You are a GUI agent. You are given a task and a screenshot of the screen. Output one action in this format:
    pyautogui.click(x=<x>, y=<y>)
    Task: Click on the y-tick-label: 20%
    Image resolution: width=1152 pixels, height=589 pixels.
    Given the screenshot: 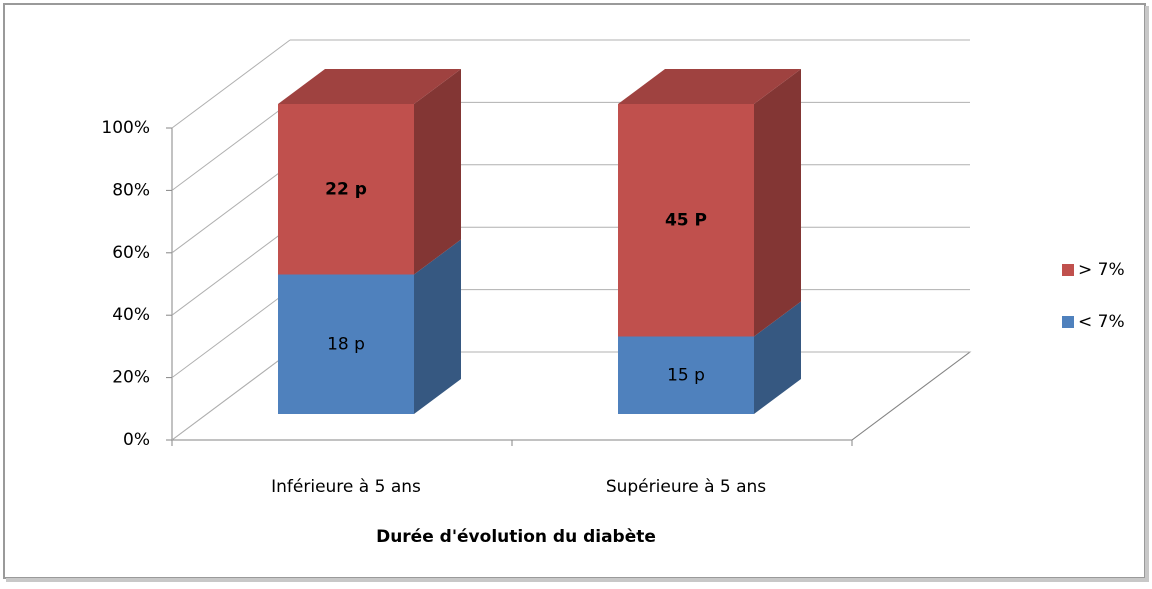 What is the action you would take?
    pyautogui.click(x=131, y=378)
    